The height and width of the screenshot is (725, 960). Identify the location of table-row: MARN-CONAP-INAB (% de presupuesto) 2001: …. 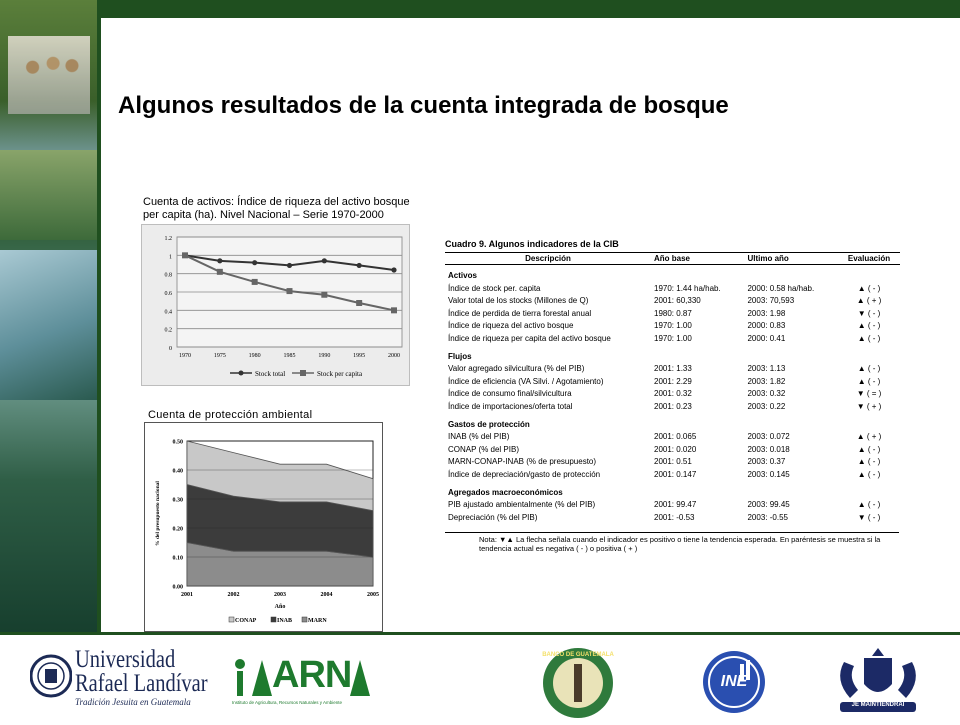
(672, 462).